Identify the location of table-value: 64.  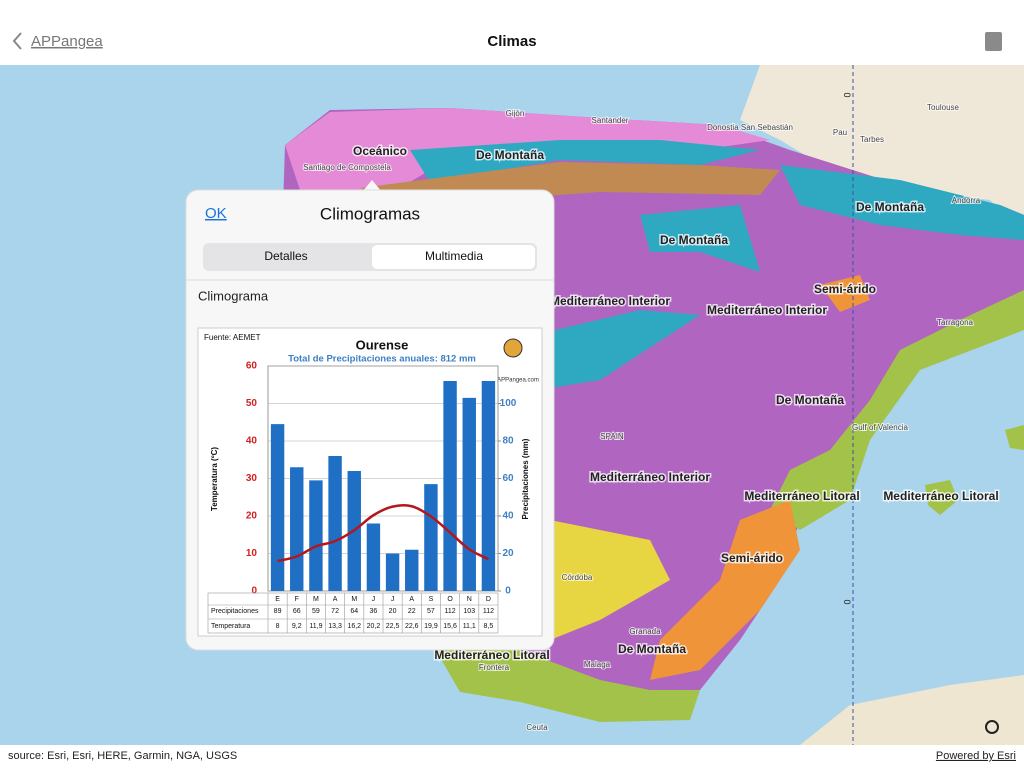
(354, 611).